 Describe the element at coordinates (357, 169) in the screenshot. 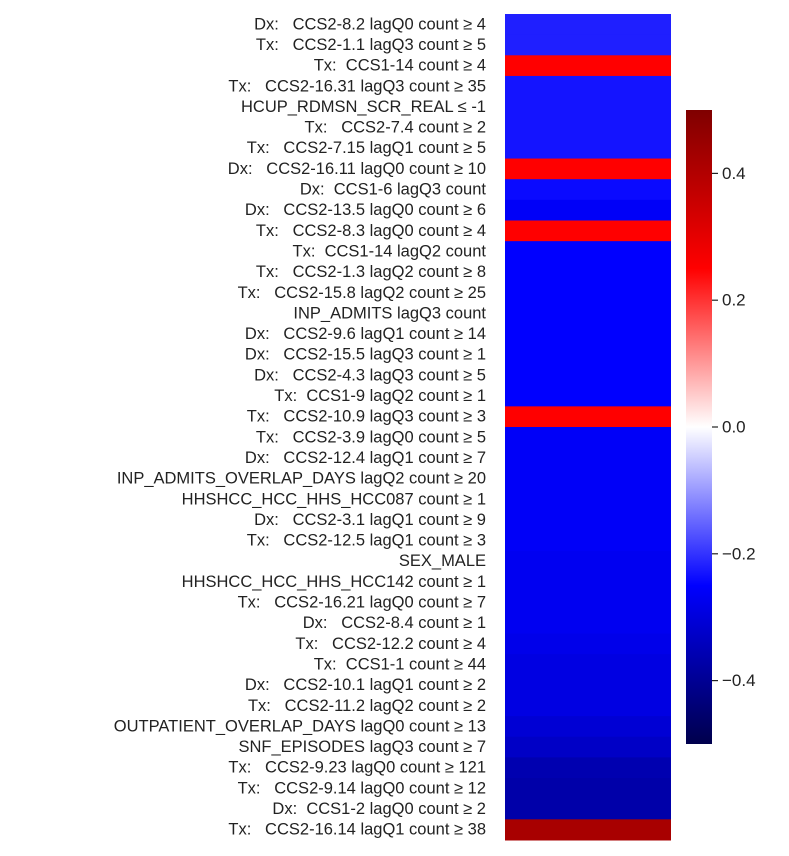

I see `row-label: Dx: CCS2-16.11 lagQ0 count ≥ 10` at that location.